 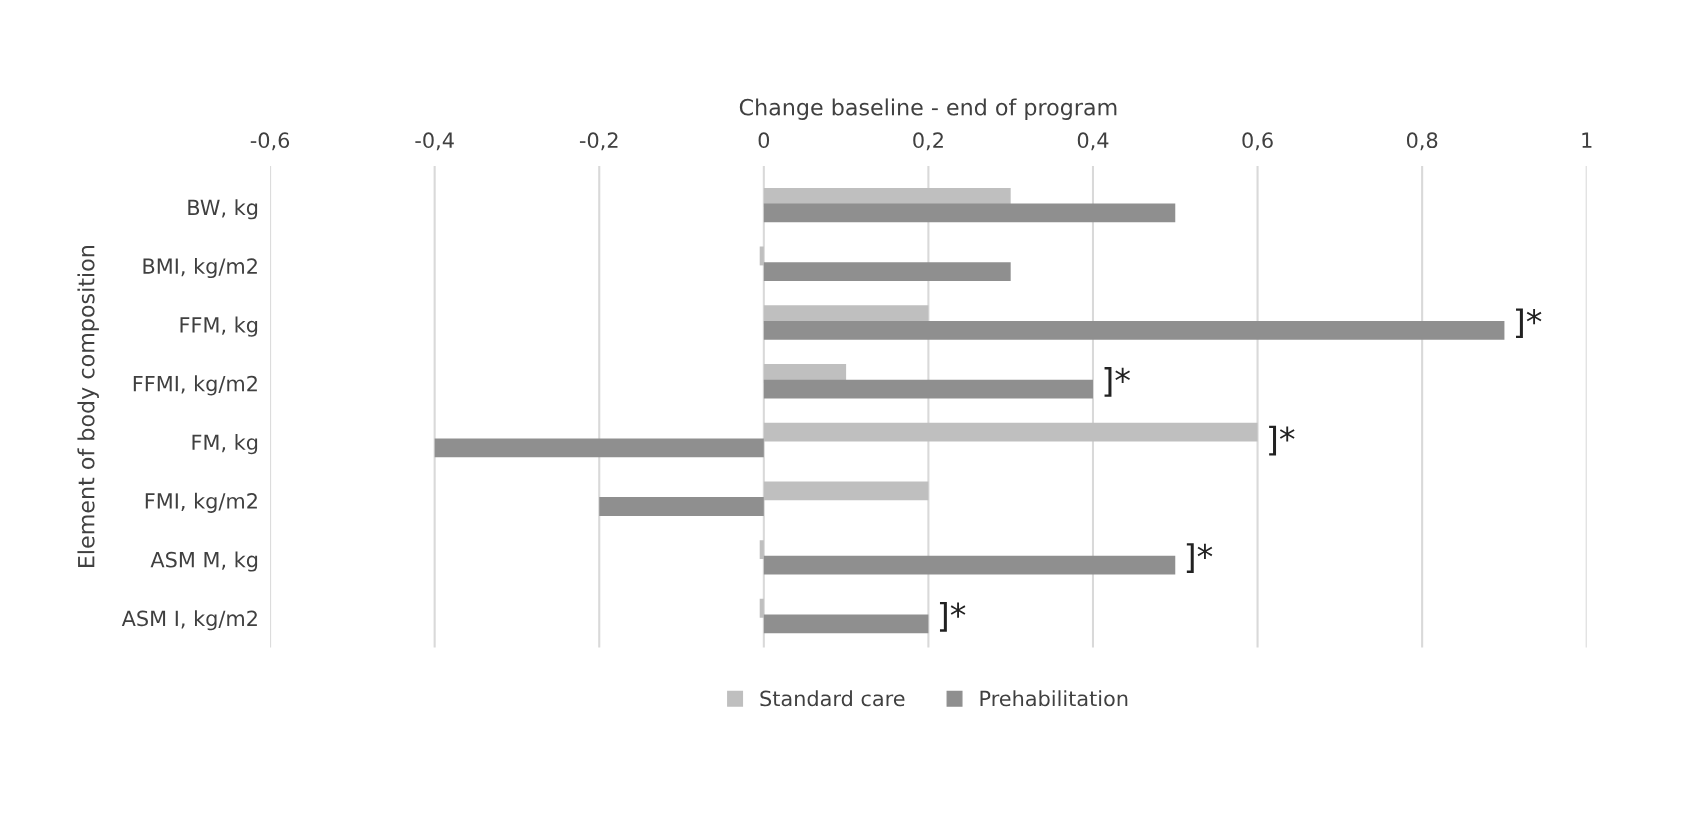 What do you see at coordinates (204, 561) in the screenshot?
I see `y-tick-label: ASM M, kg` at bounding box center [204, 561].